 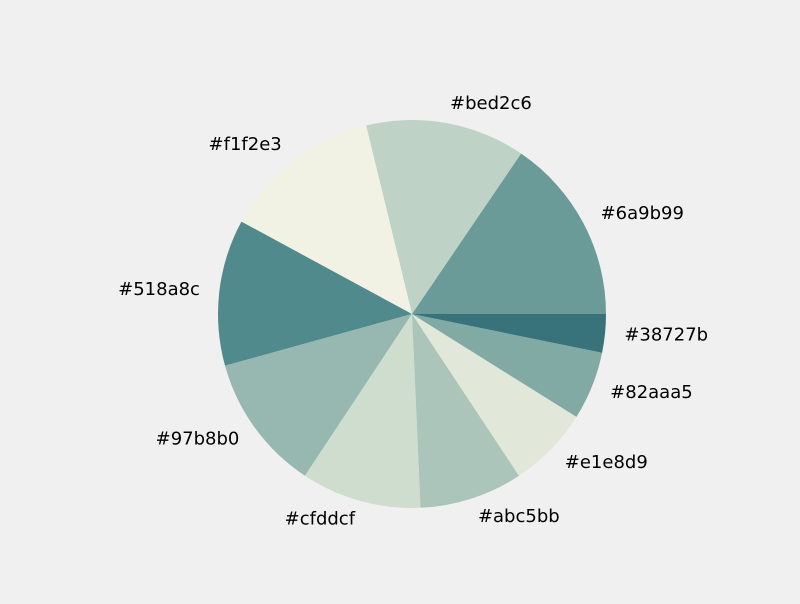 What do you see at coordinates (666, 334) in the screenshot?
I see `slice-label: #38727b` at bounding box center [666, 334].